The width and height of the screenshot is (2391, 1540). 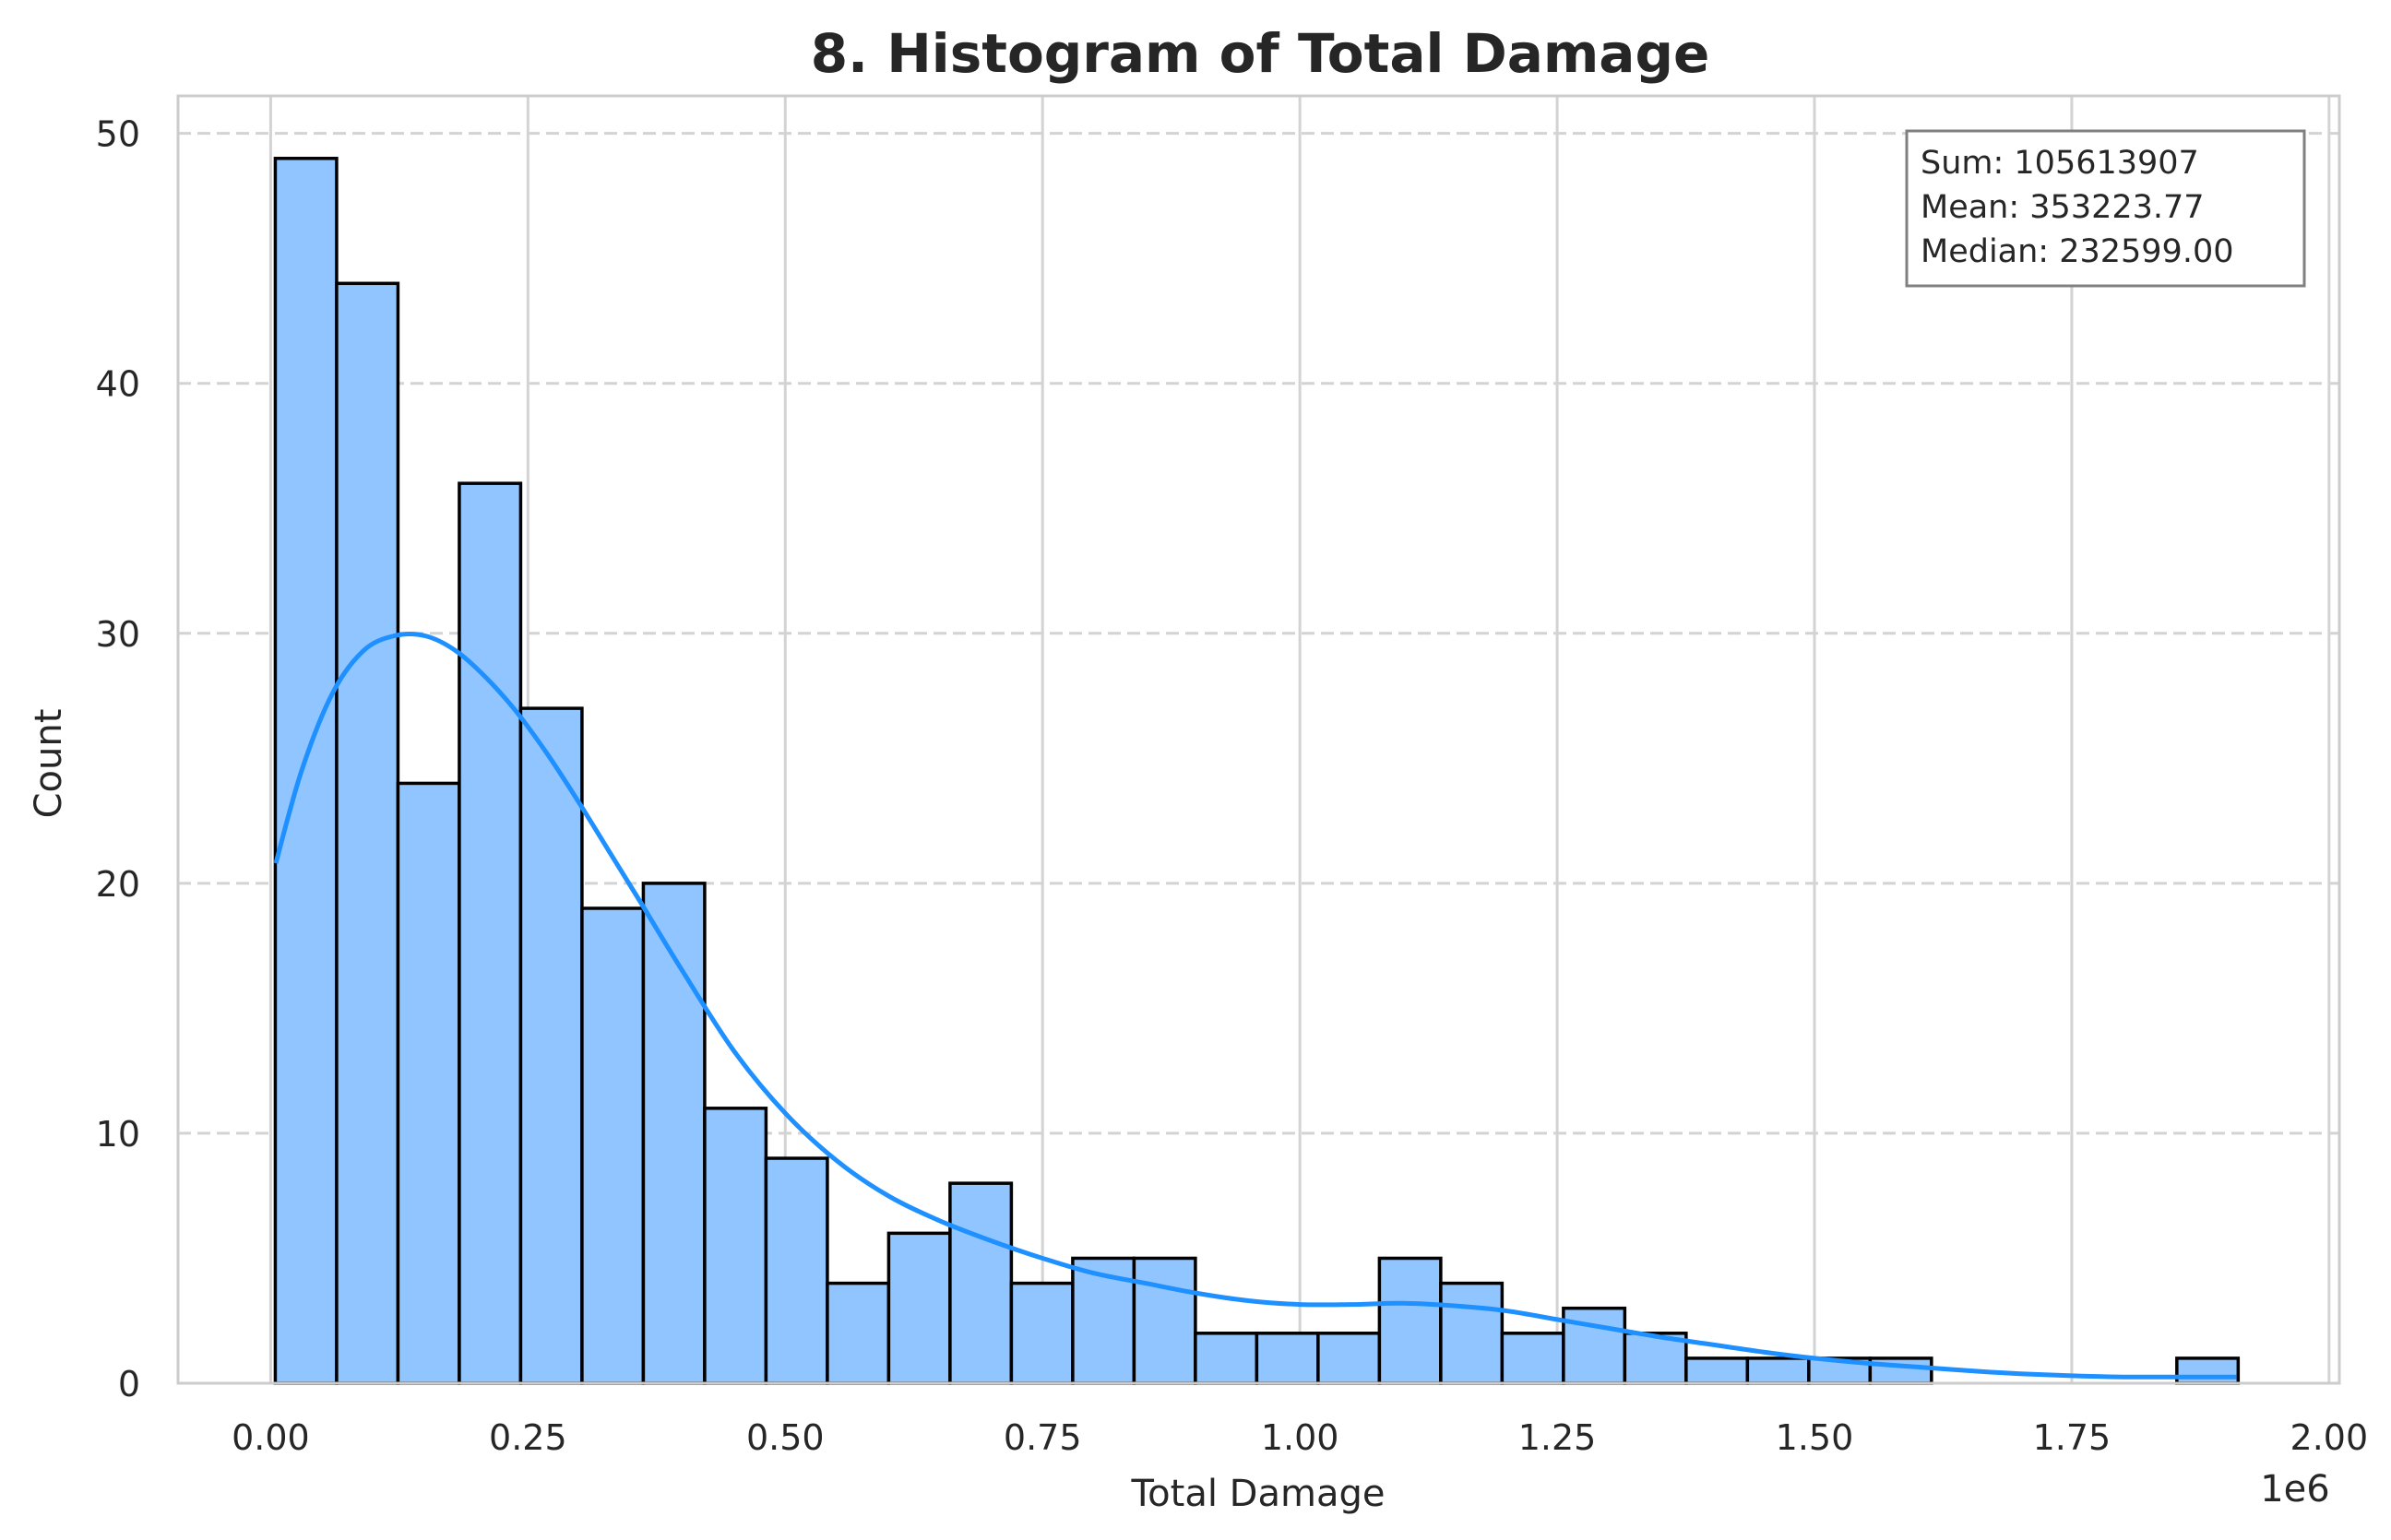 What do you see at coordinates (271, 1437) in the screenshot?
I see `x-tick-label: 0.00` at bounding box center [271, 1437].